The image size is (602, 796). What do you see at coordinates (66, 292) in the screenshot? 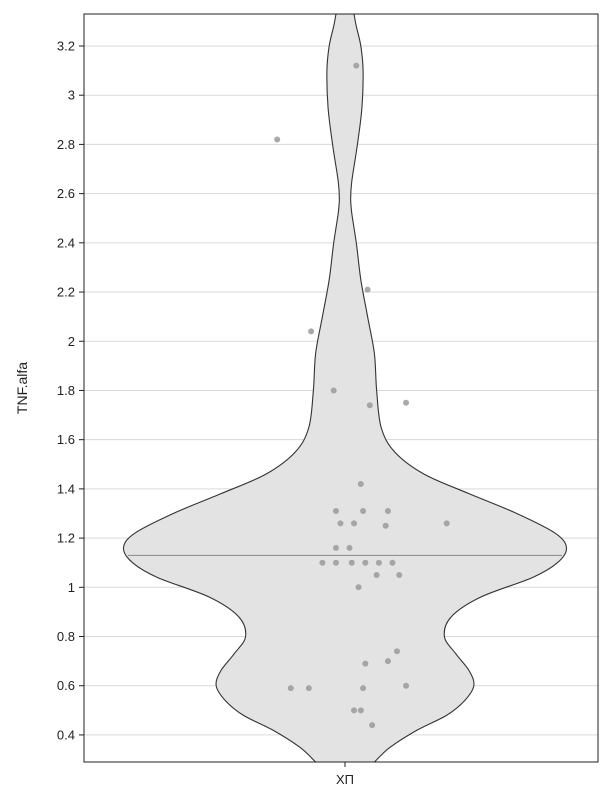
I see `y-tick-label: 2.2` at bounding box center [66, 292].